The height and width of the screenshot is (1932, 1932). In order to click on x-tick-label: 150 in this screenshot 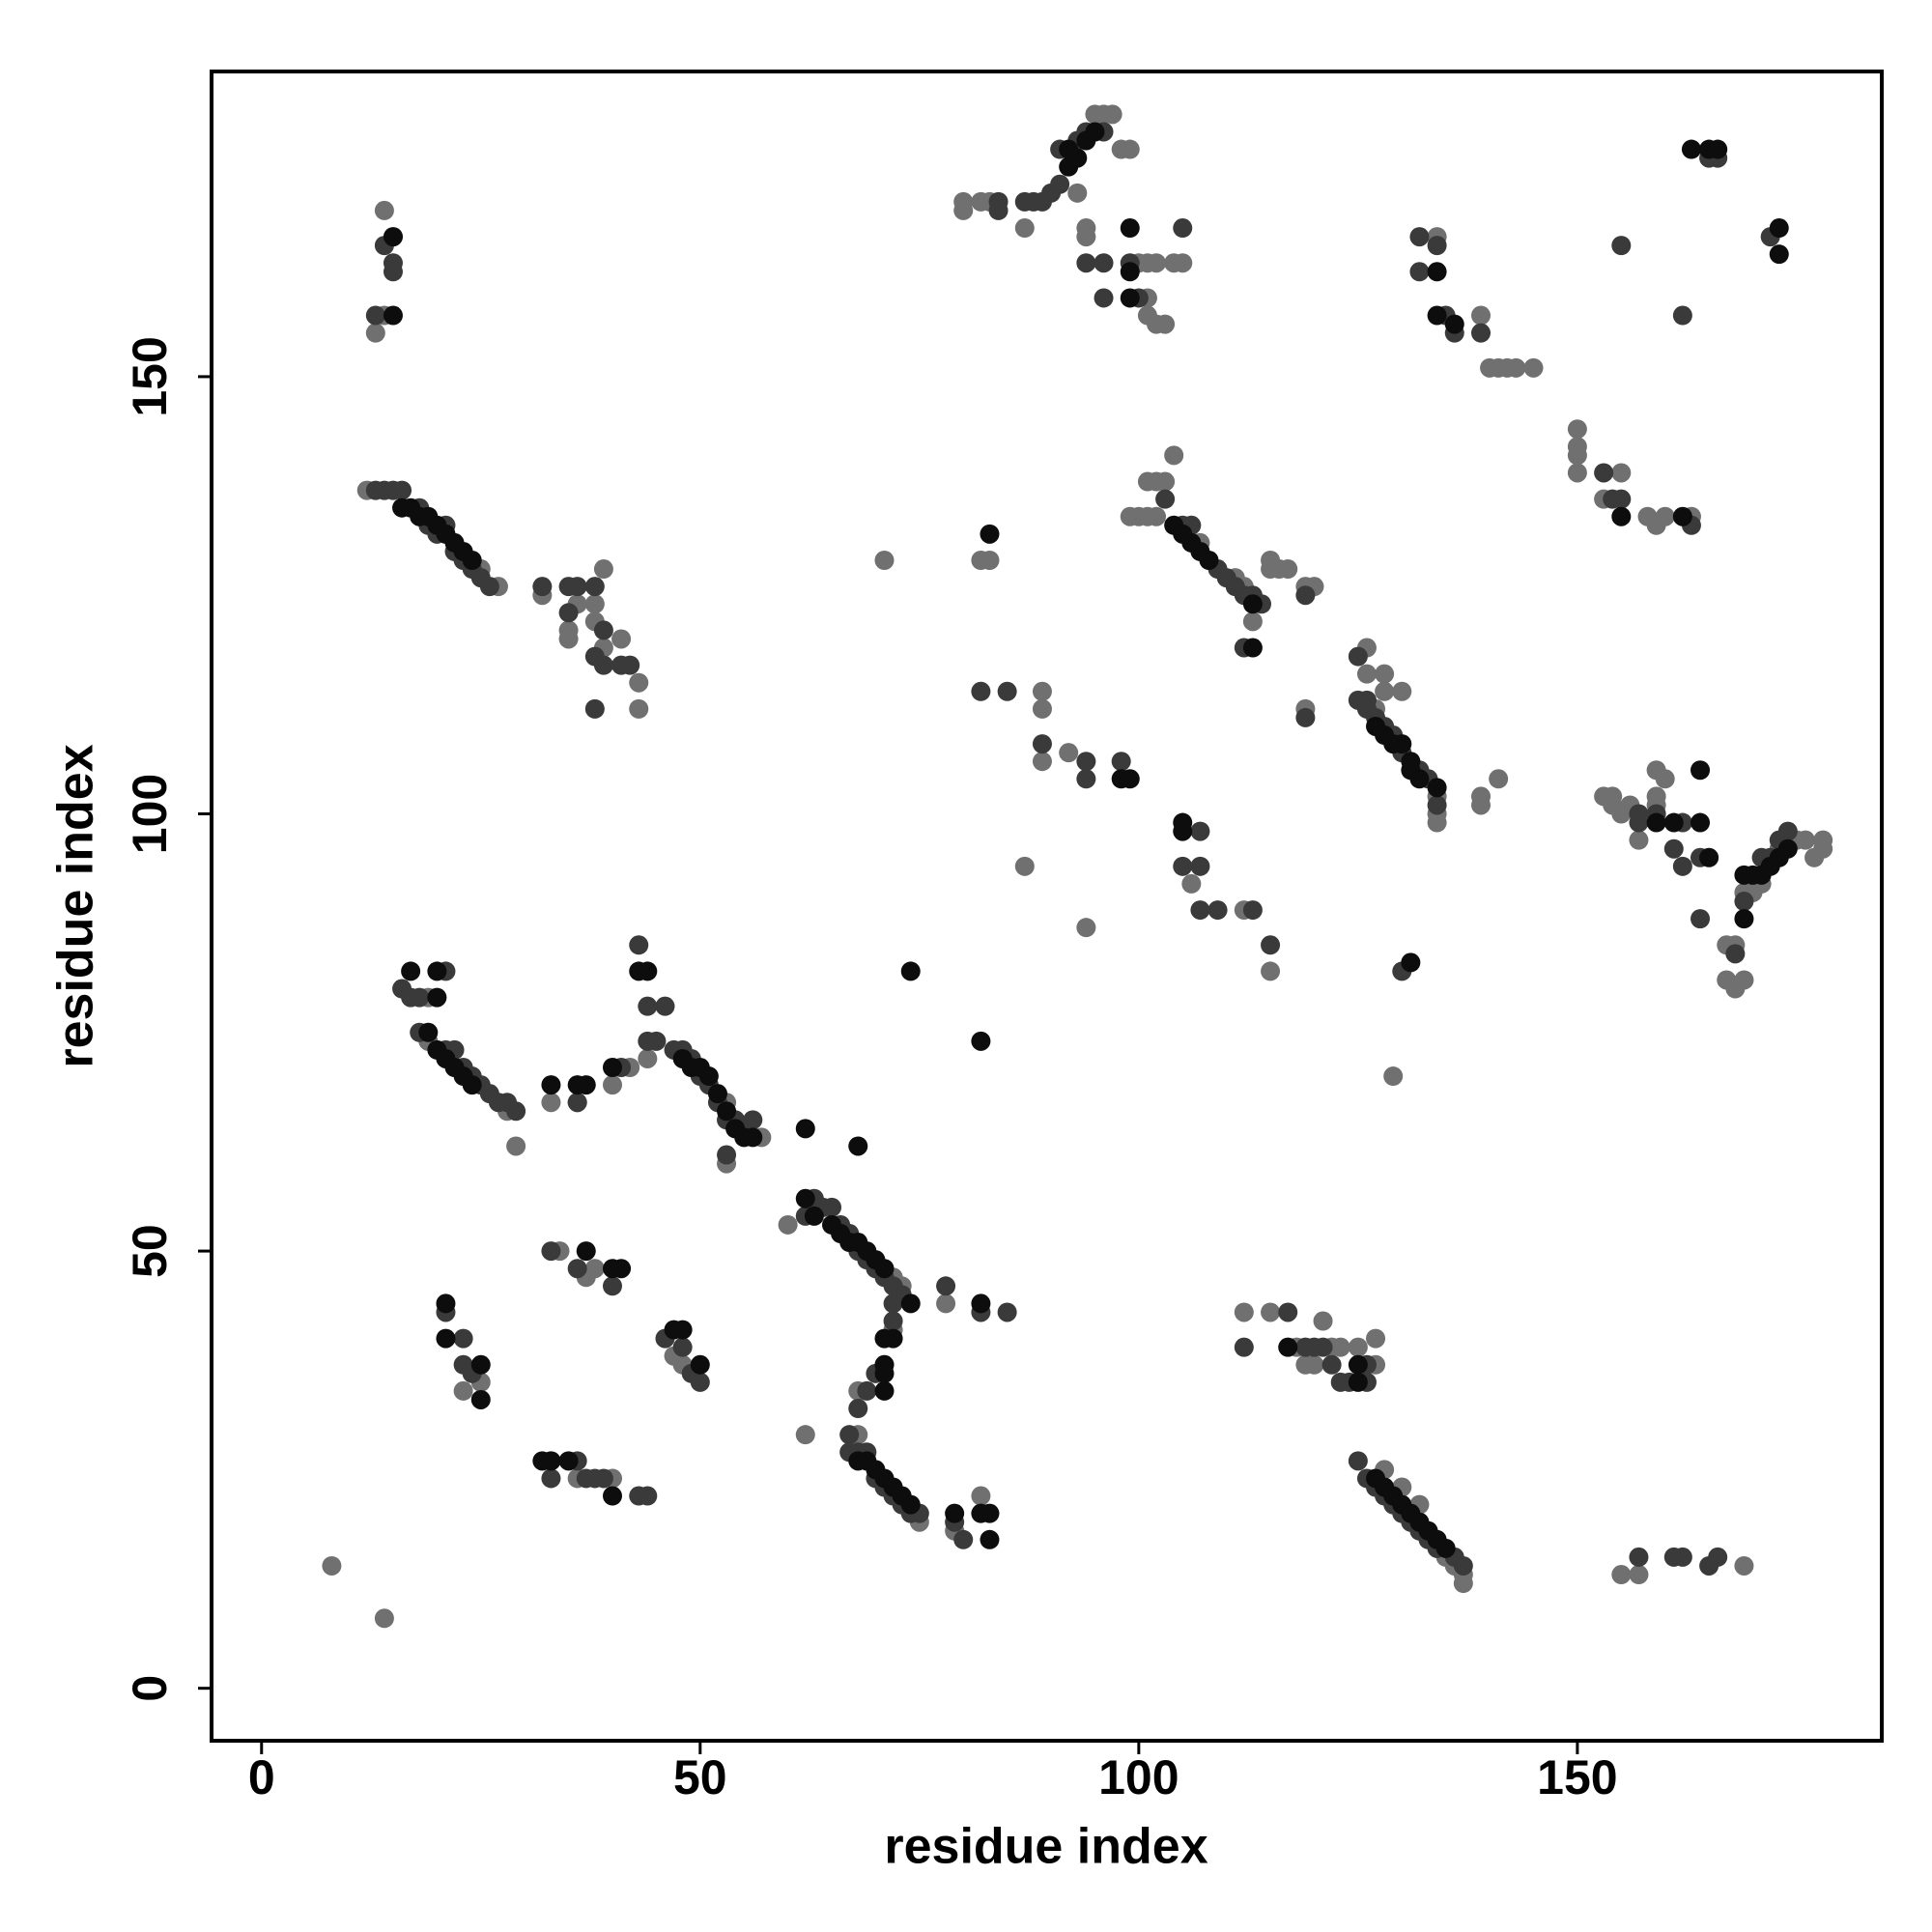, I will do `click(1577, 1777)`.